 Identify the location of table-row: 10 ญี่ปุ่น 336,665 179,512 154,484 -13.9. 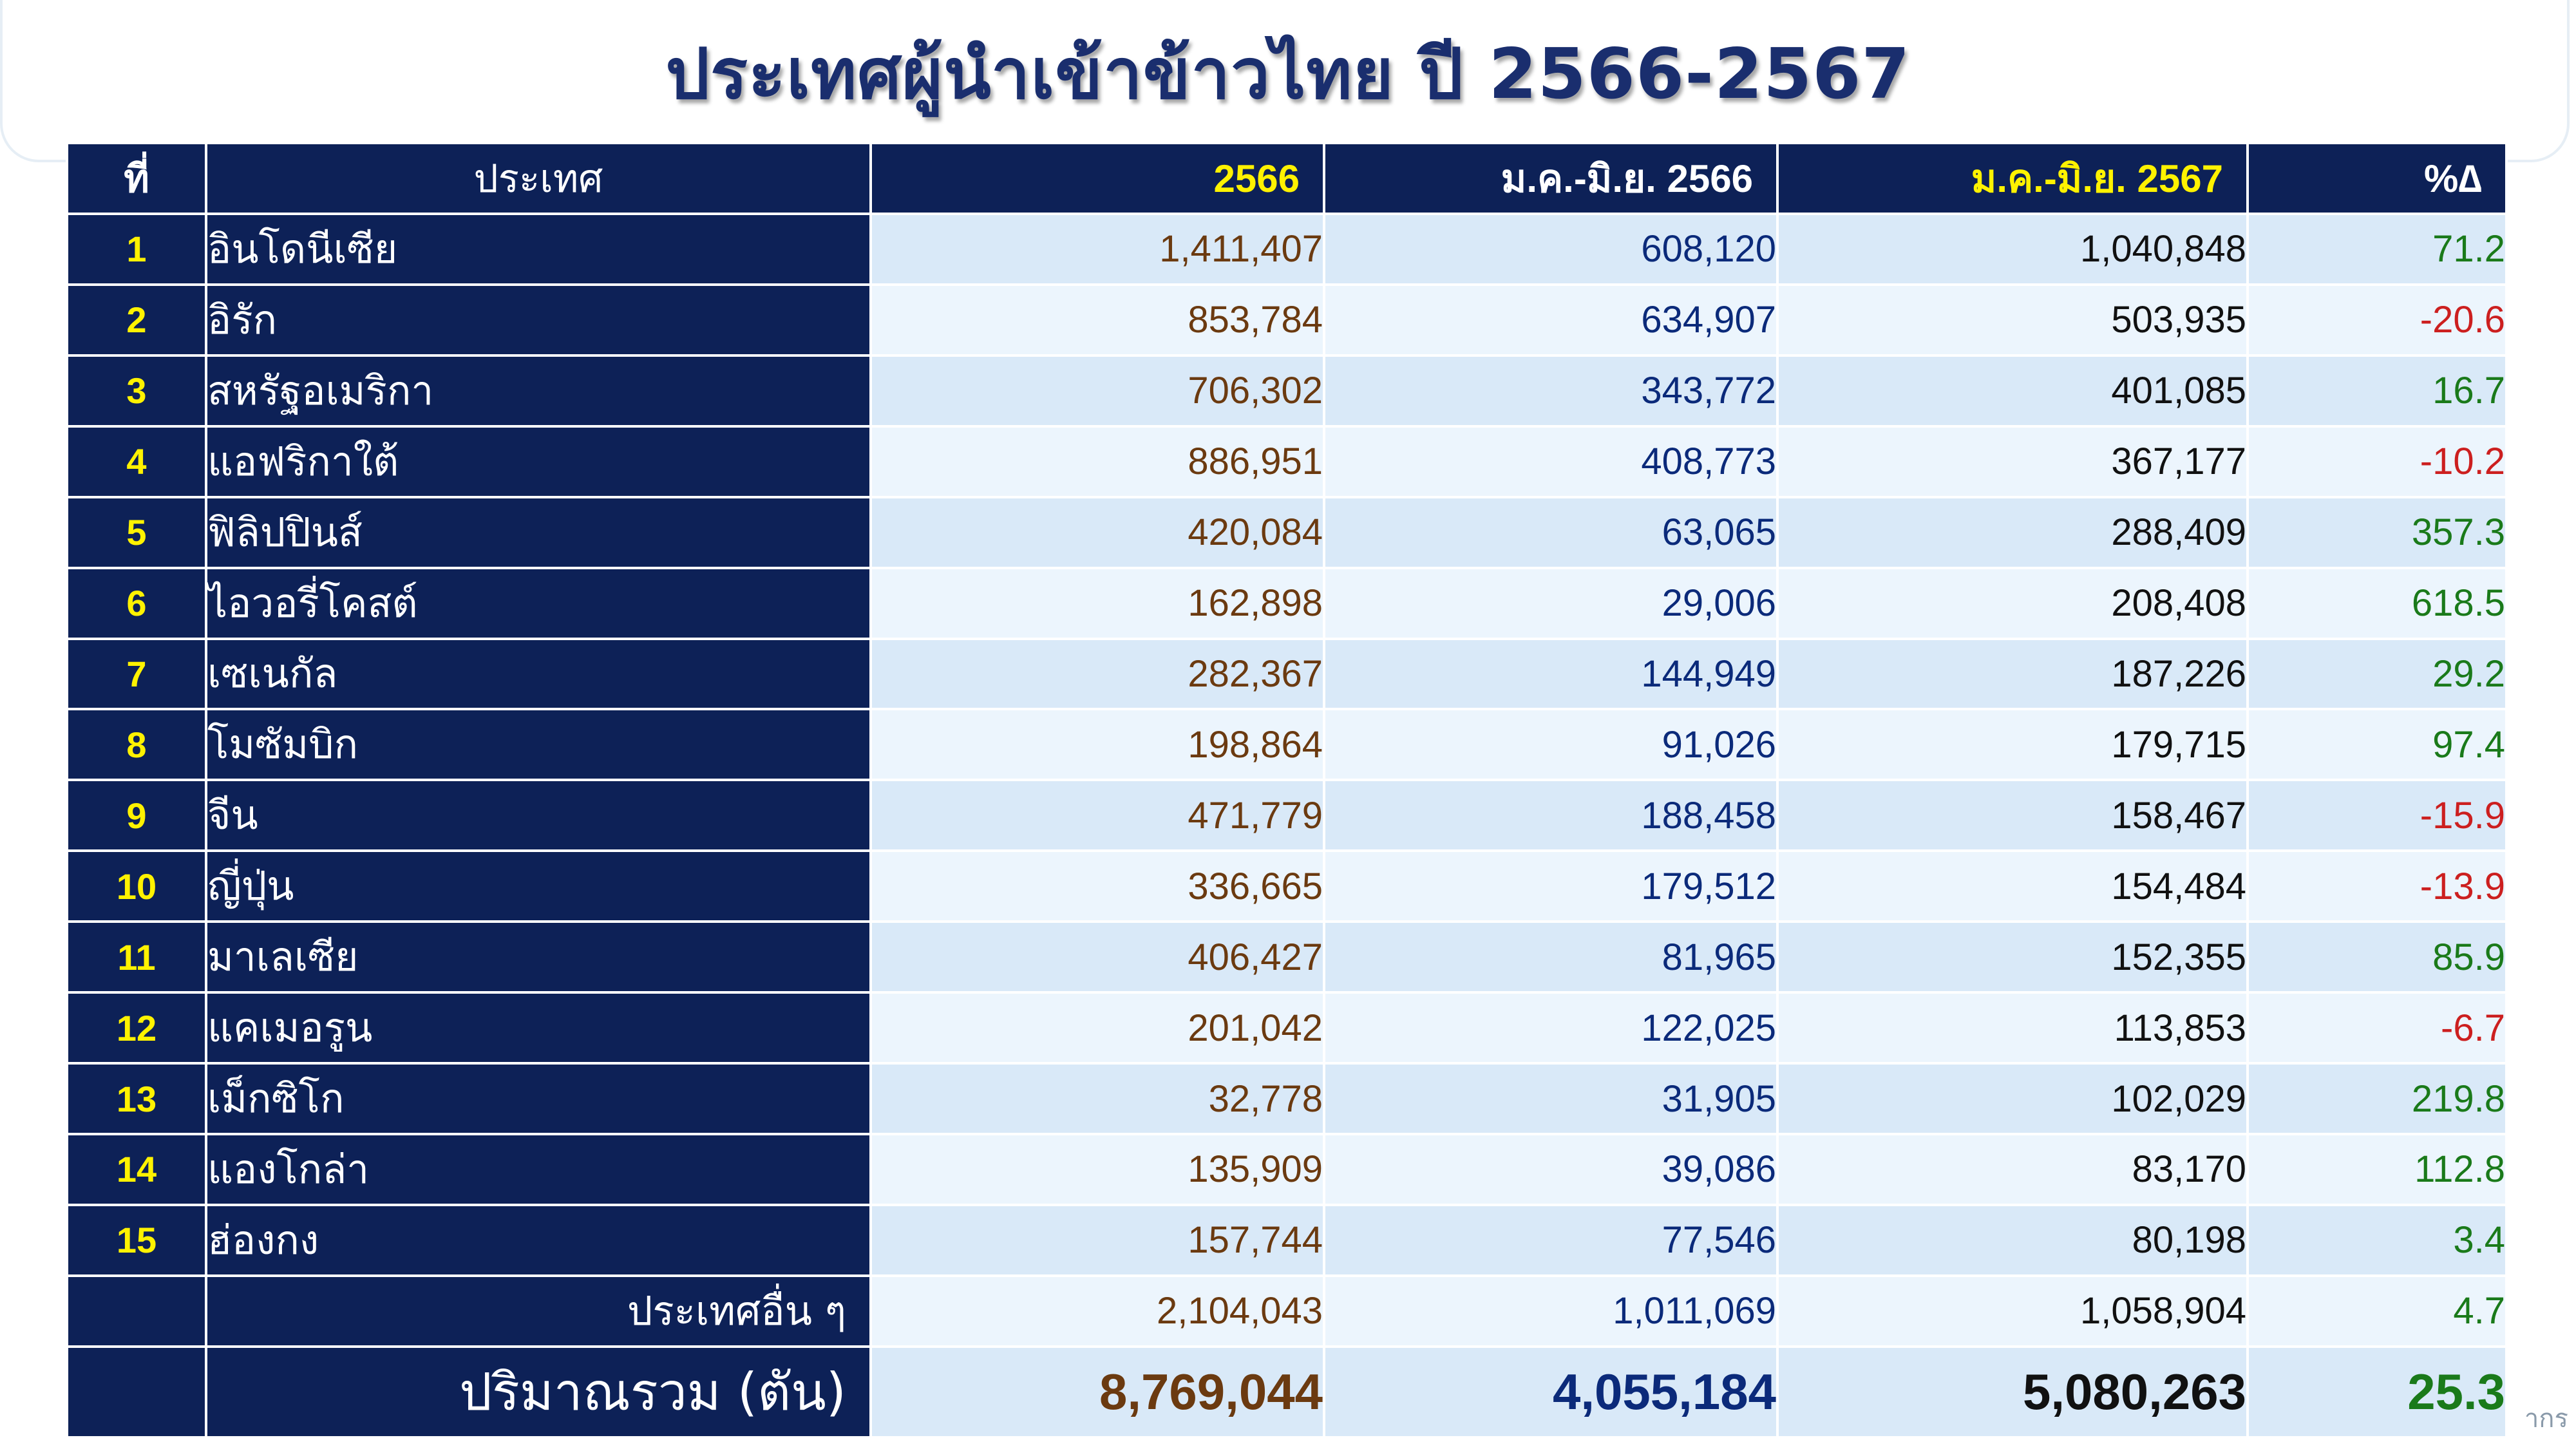
(1287, 886).